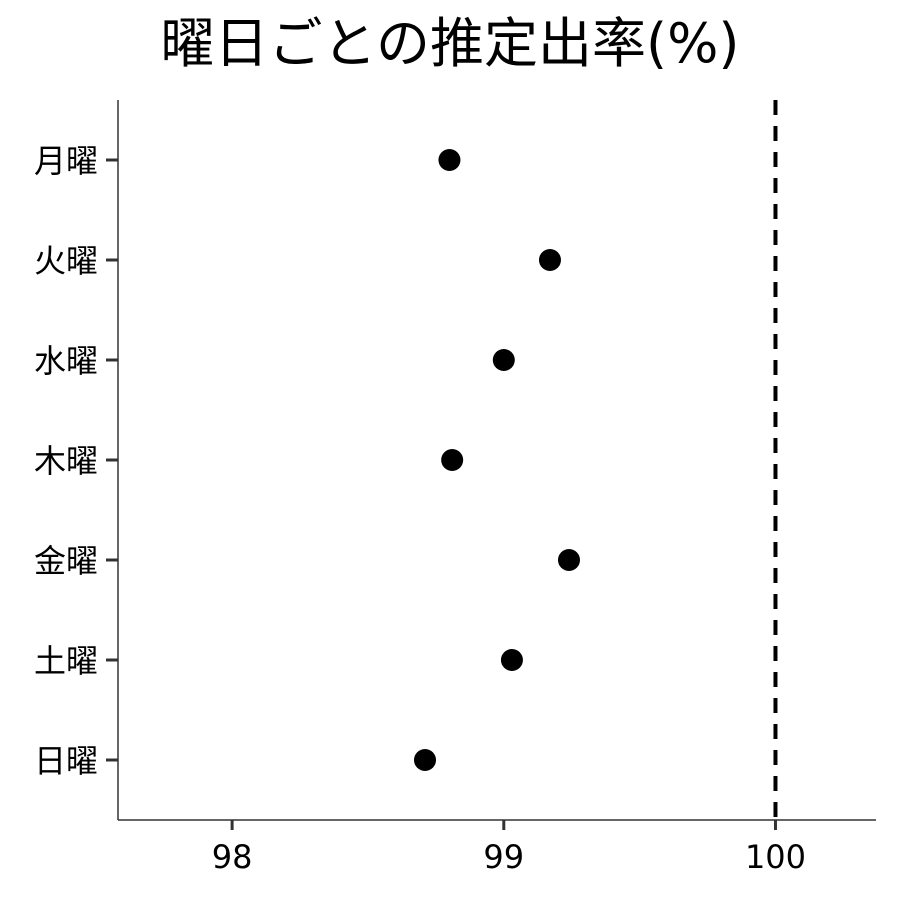 The image size is (900, 900). Describe the element at coordinates (66, 161) in the screenshot. I see `y-tick-label: 月曜` at that location.